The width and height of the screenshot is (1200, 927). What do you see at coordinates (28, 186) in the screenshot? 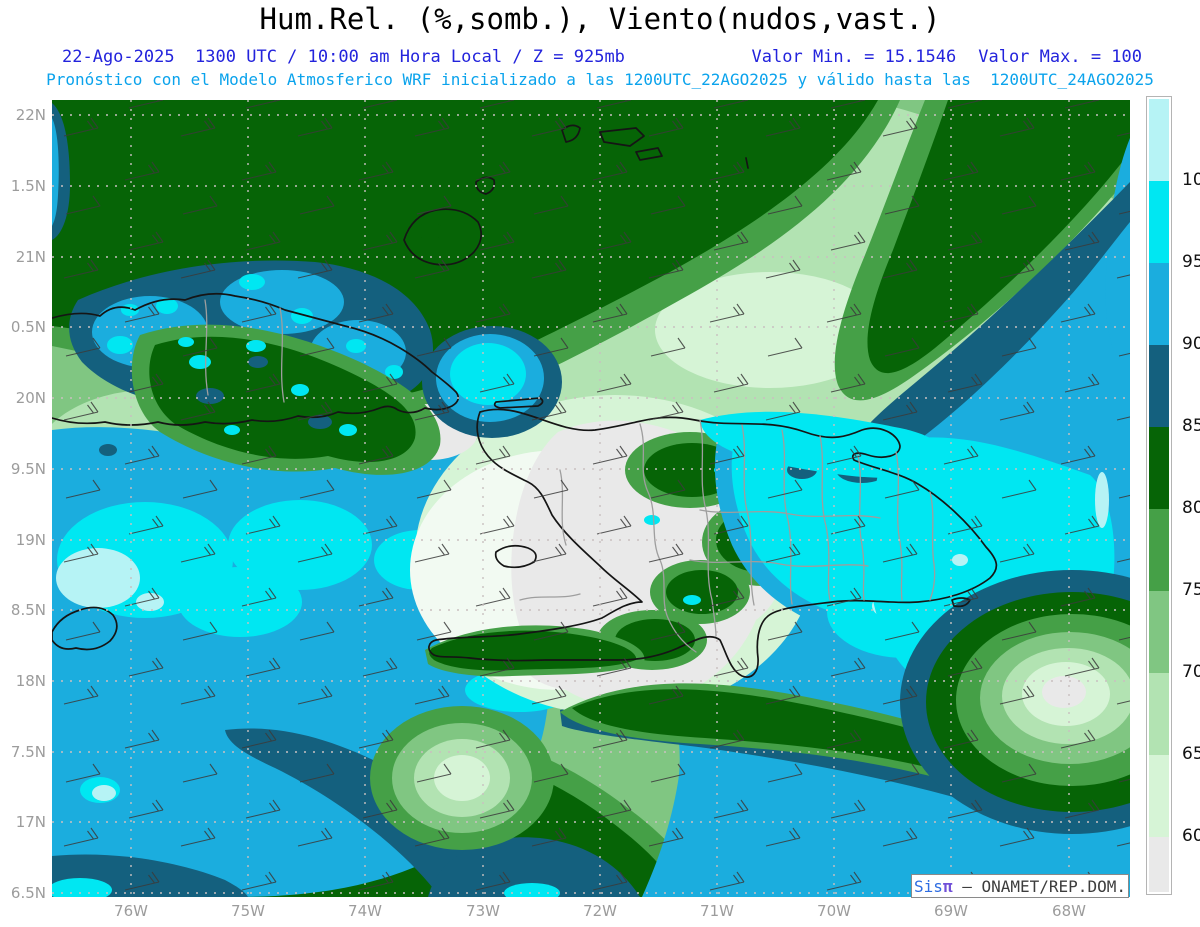
I see `y-axis-label: 1.5N` at bounding box center [28, 186].